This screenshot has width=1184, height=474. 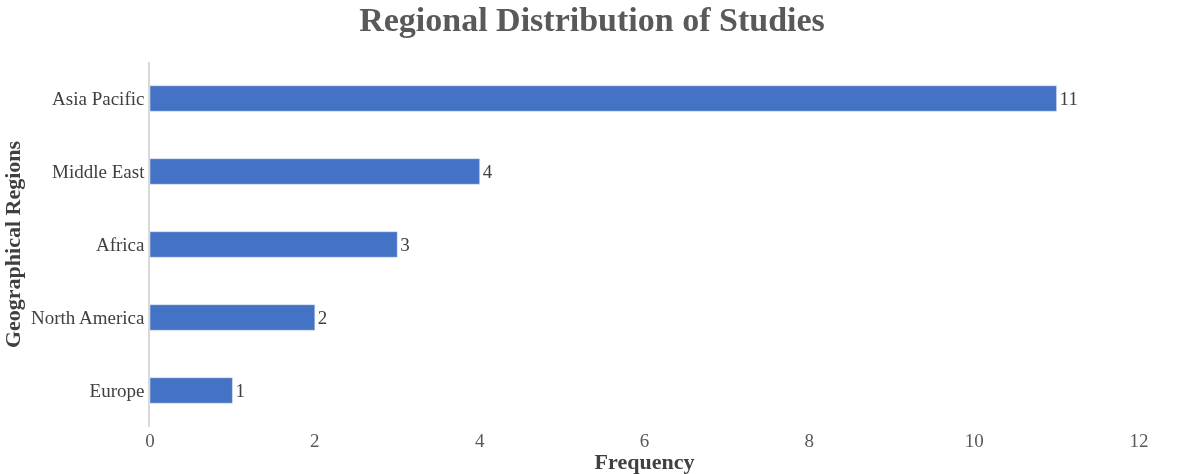 What do you see at coordinates (88, 318) in the screenshot?
I see `y-tick-label: North America` at bounding box center [88, 318].